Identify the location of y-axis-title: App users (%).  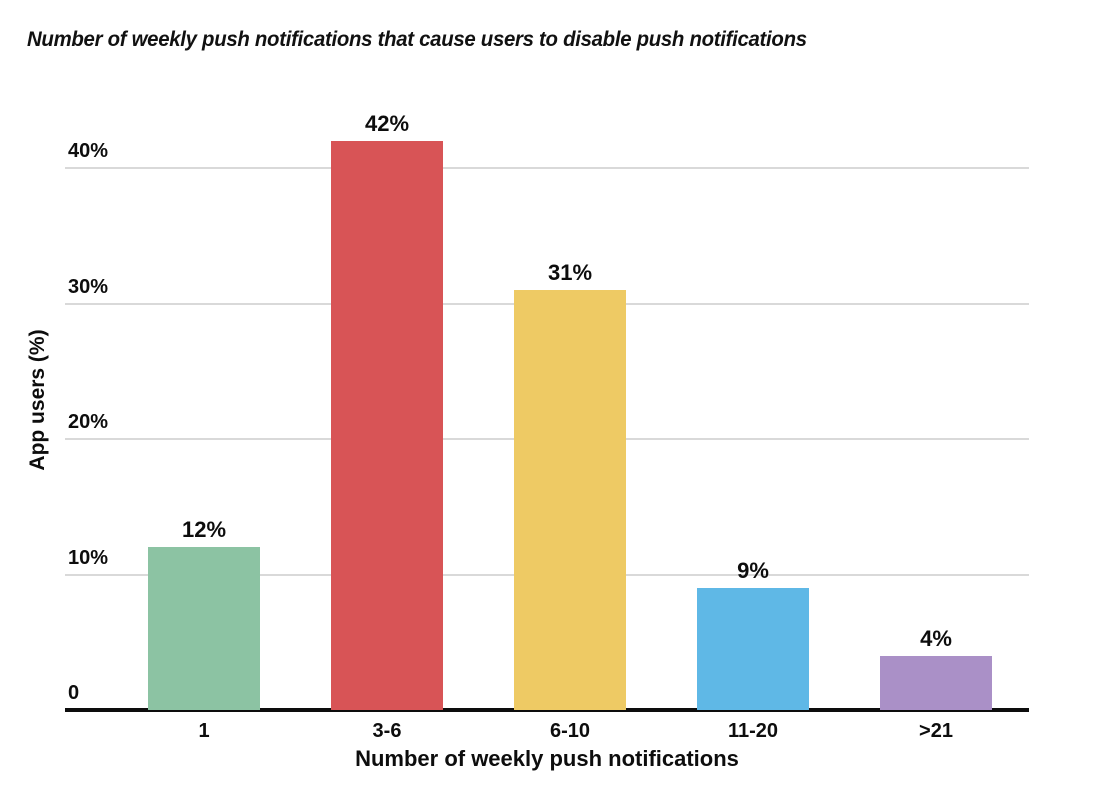
(37, 400).